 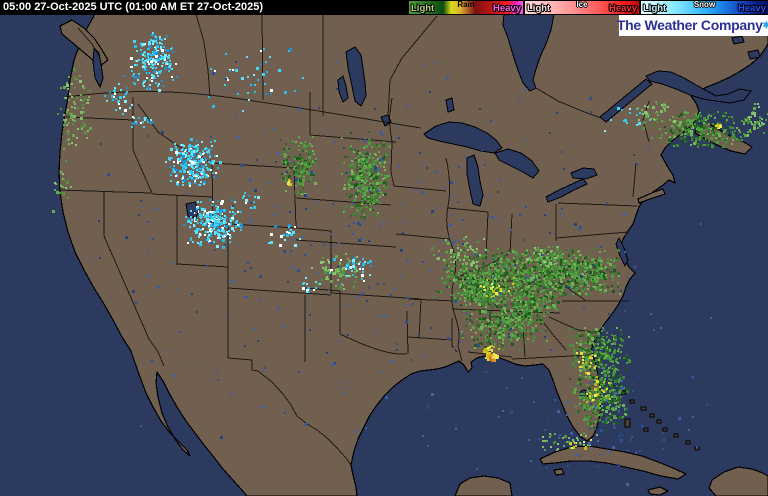 What do you see at coordinates (475, 180) in the screenshot?
I see `lake-michigan` at bounding box center [475, 180].